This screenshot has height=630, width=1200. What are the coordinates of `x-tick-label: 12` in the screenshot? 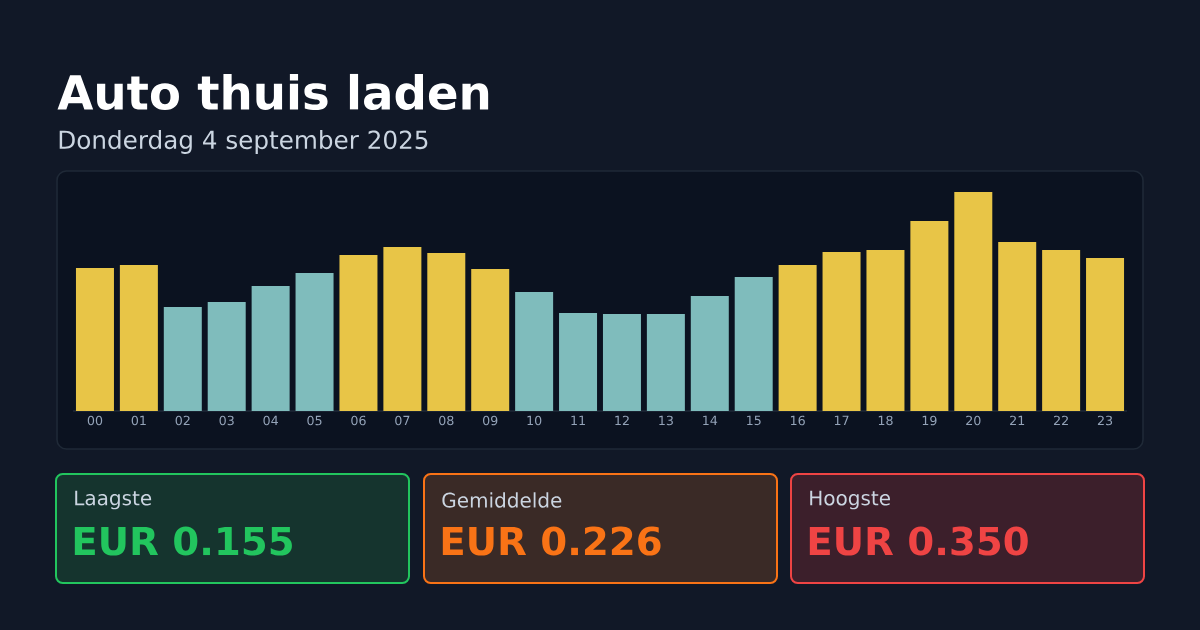 It's located at (622, 420).